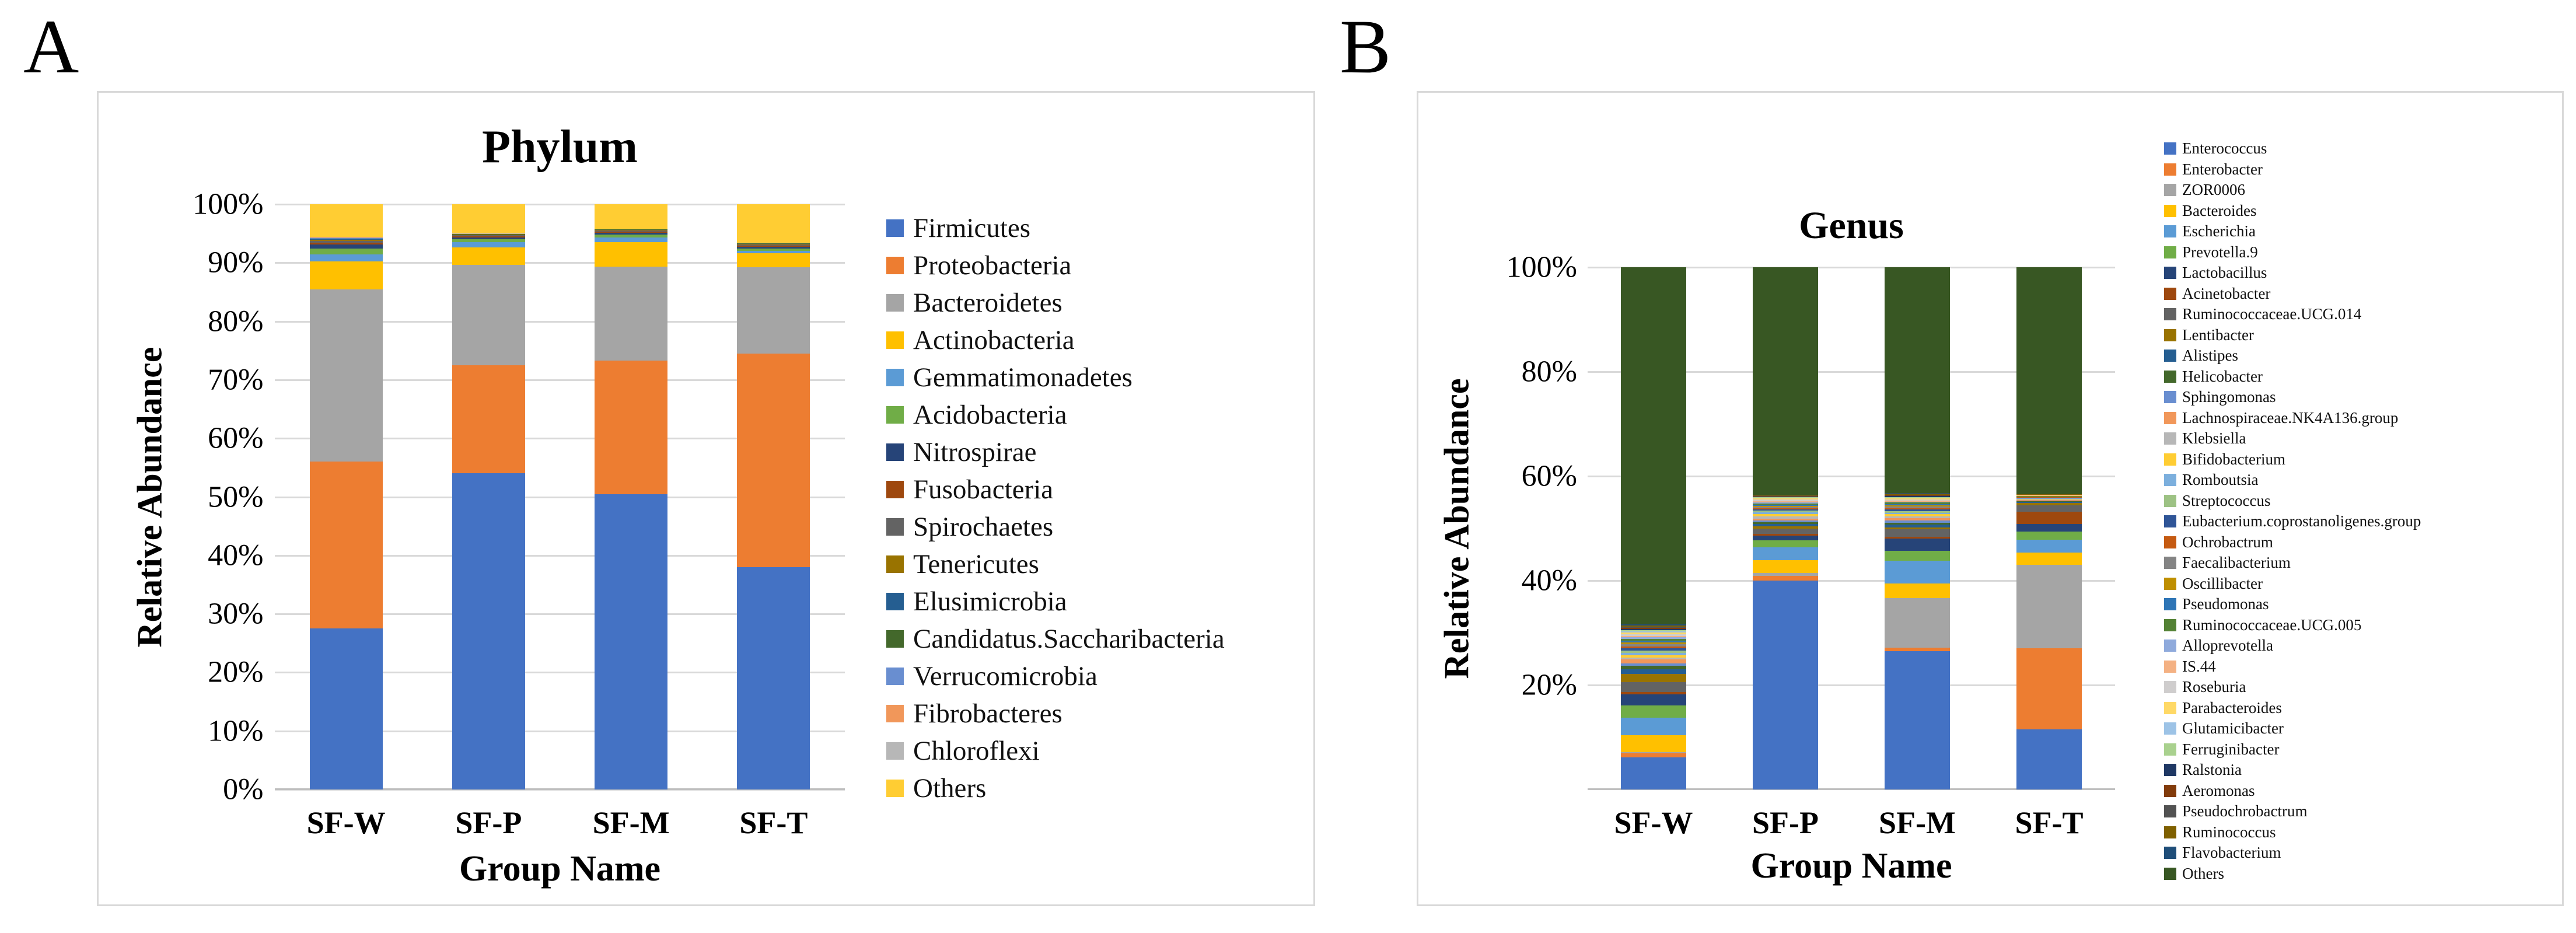  I want to click on segment-Parabacteroides, so click(1653, 633).